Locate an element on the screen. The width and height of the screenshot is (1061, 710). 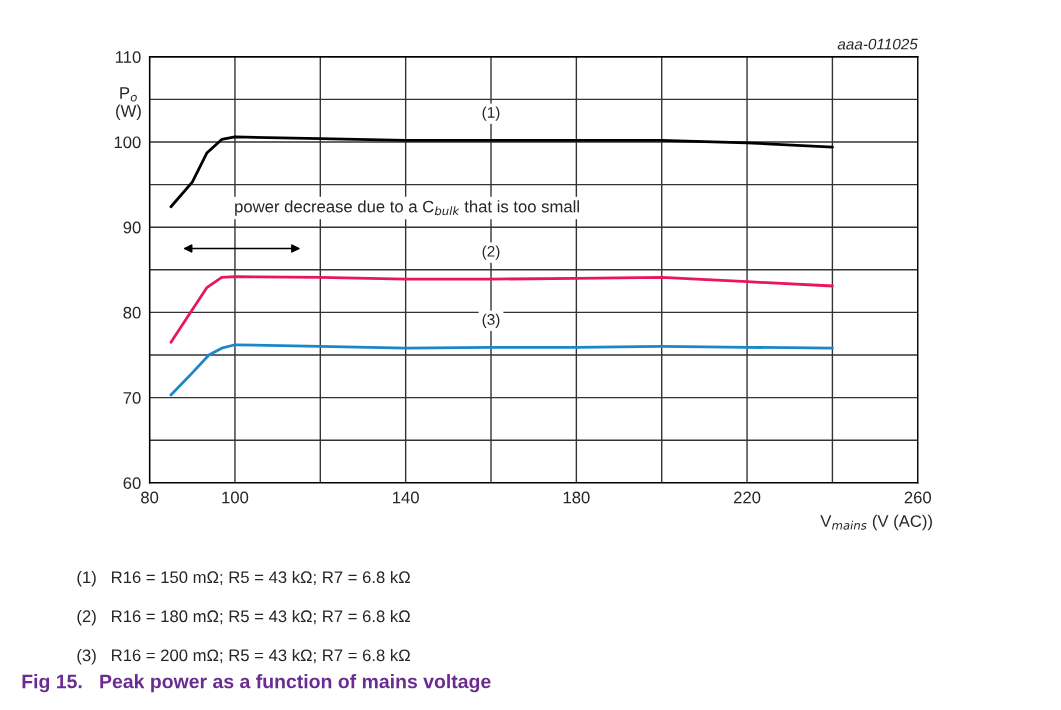
x-tick-label: 260 is located at coordinates (918, 497).